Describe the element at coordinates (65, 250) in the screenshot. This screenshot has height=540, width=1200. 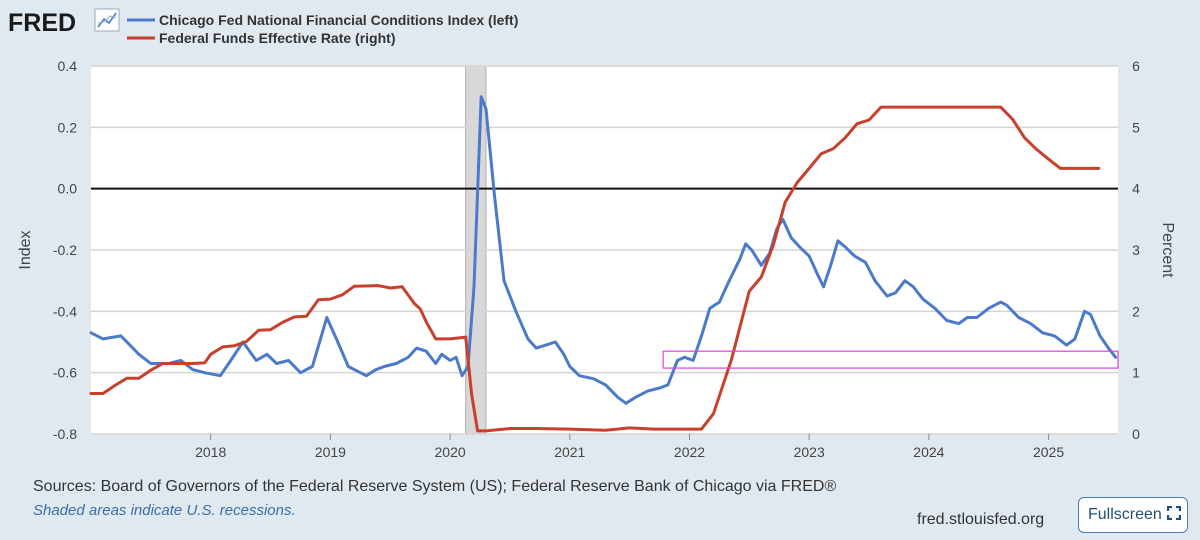
I see `y-left-tick-label: -0.2` at that location.